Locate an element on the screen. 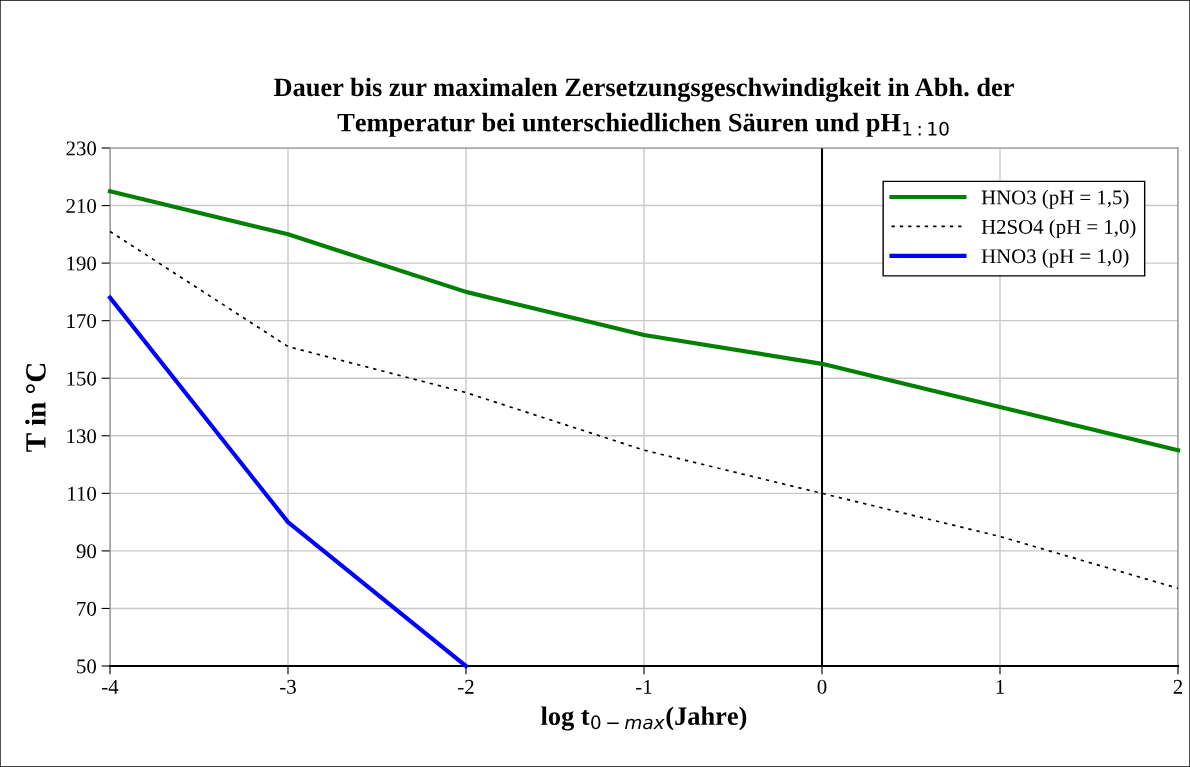 This screenshot has height=767, width=1190. x-tick-label: 1 is located at coordinates (1000, 686).